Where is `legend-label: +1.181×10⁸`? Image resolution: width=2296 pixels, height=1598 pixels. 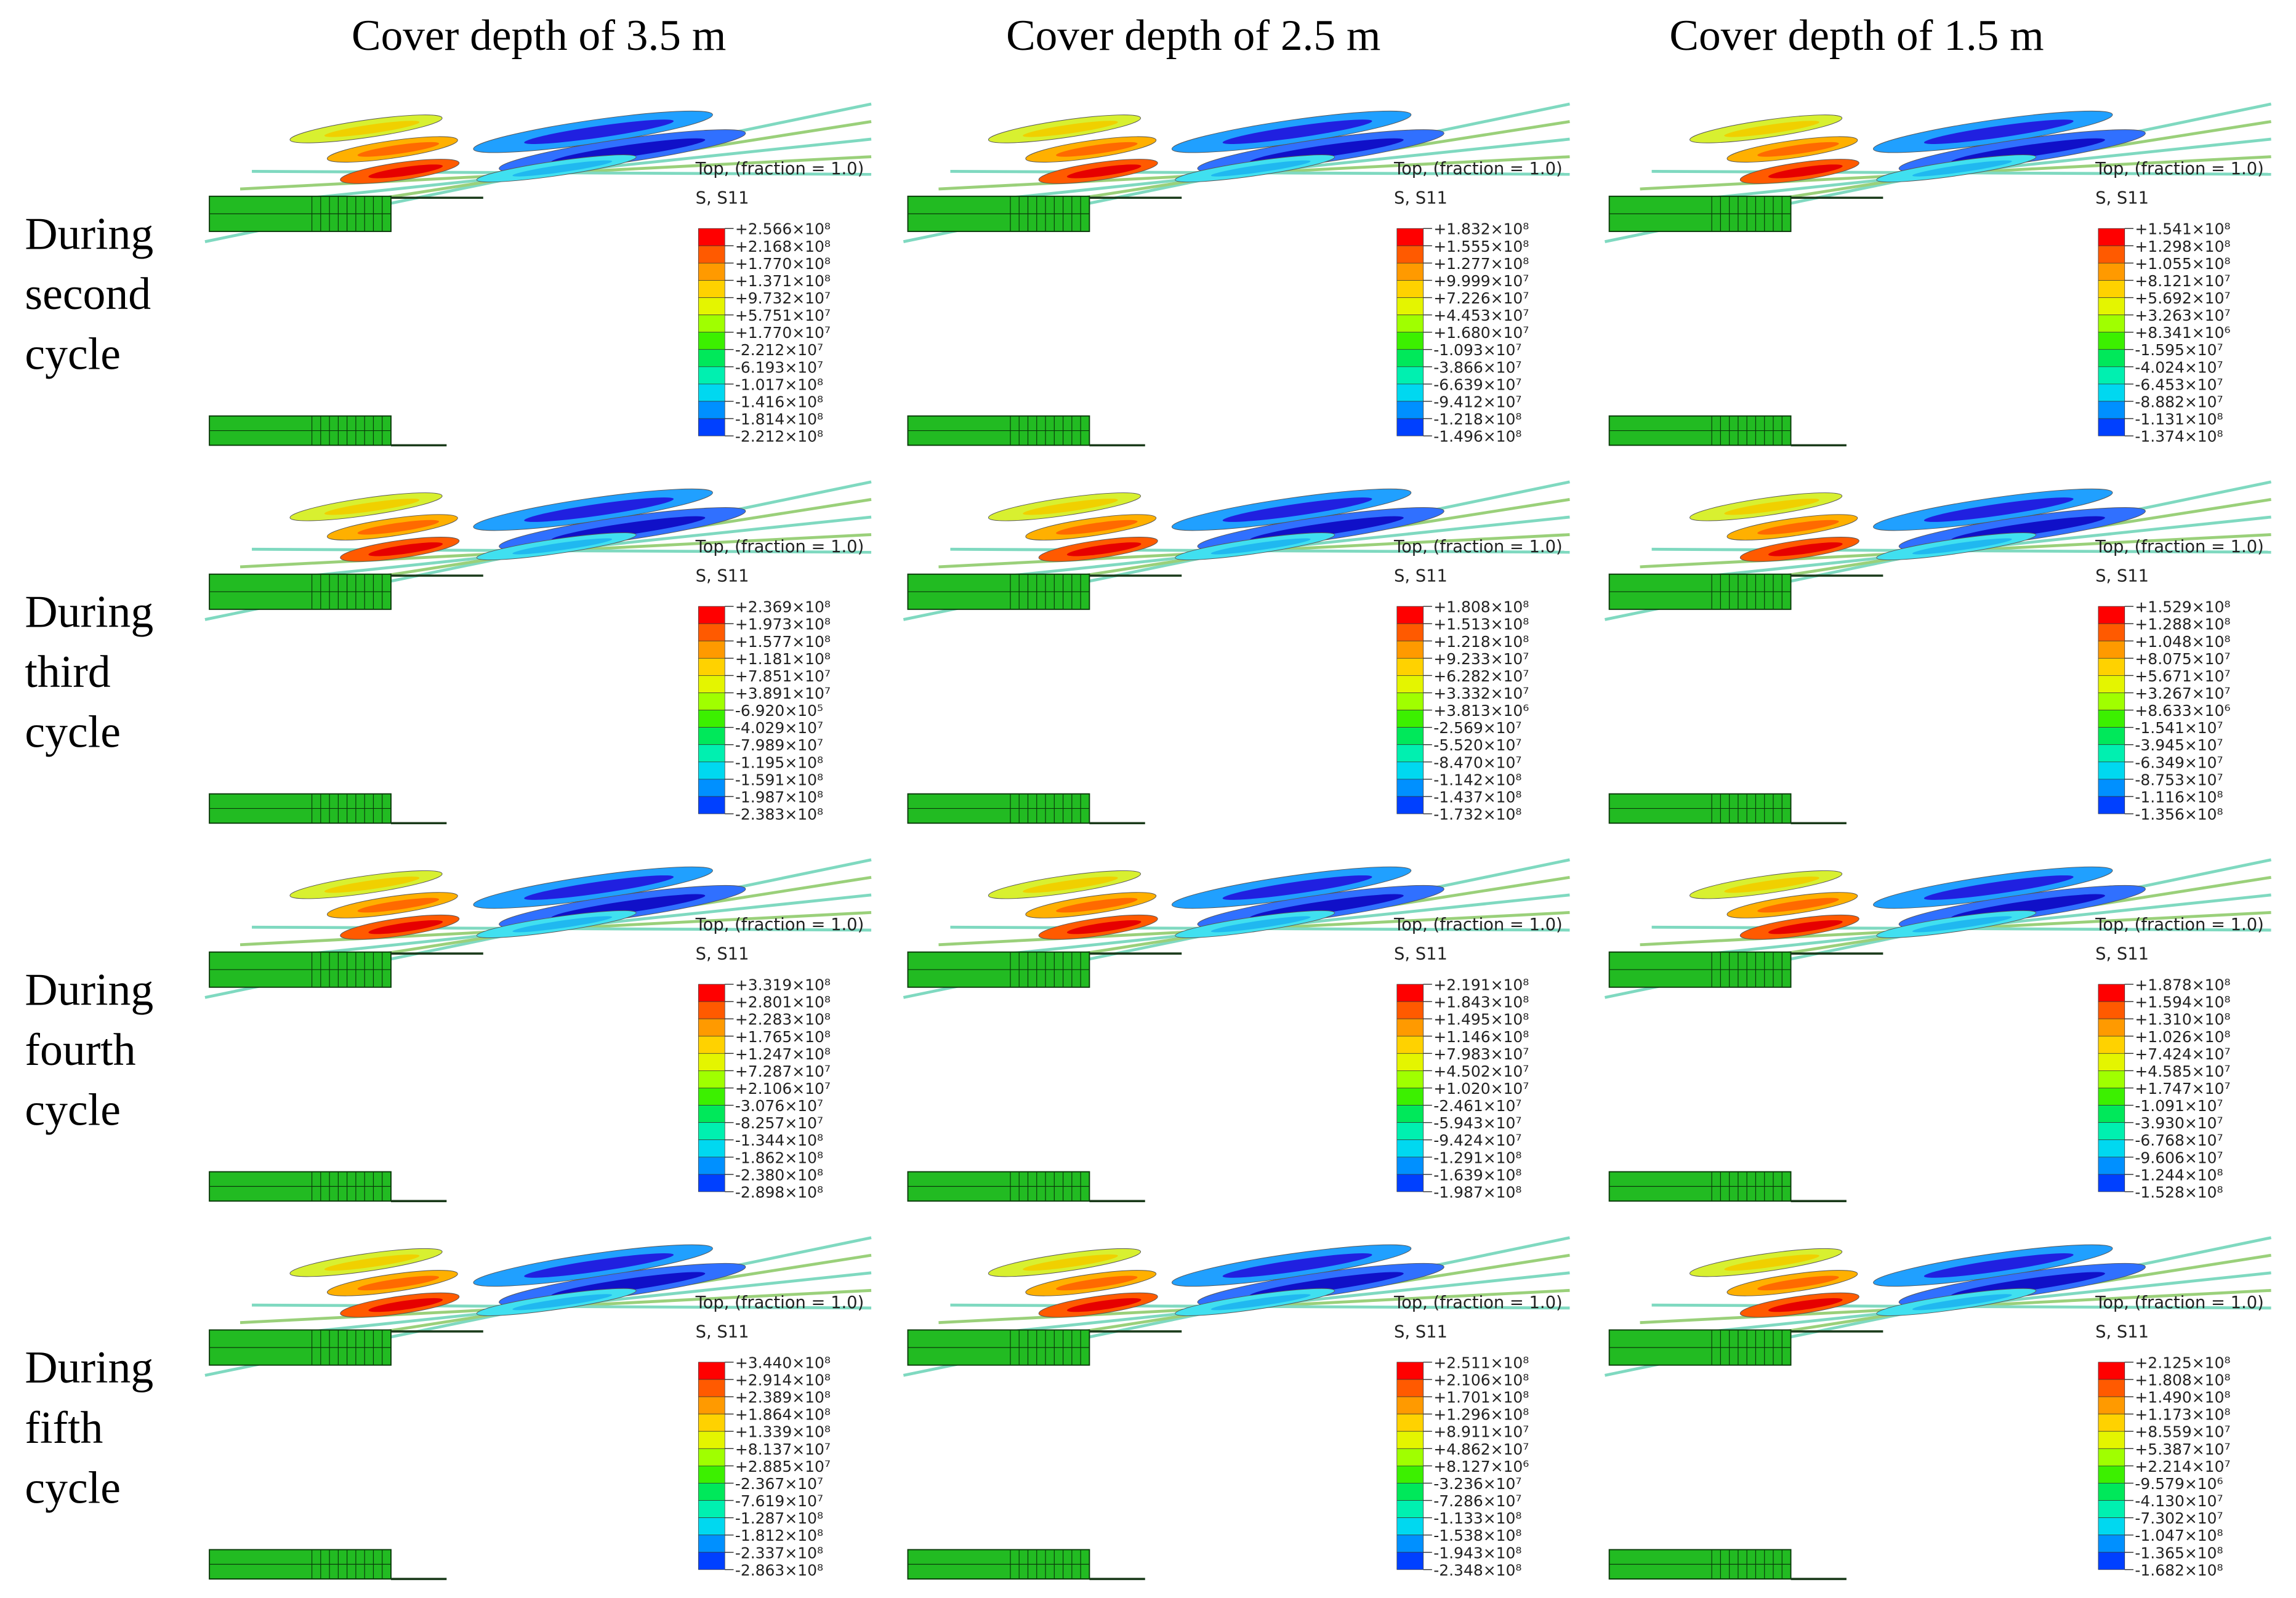
legend-label: +1.181×10⁸ is located at coordinates (783, 659).